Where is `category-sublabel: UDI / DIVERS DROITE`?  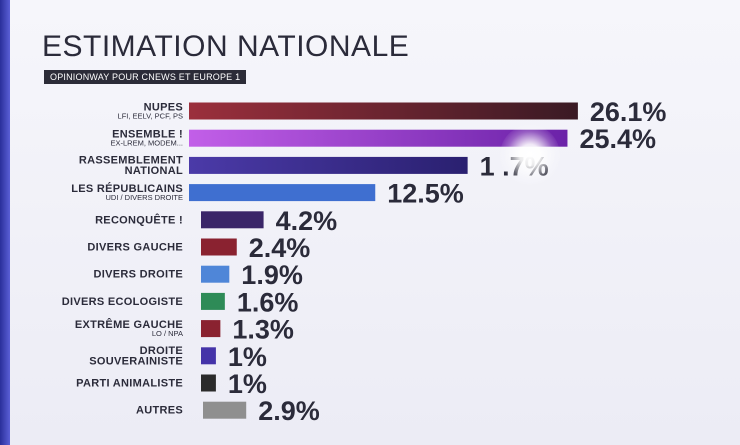 category-sublabel: UDI / DIVERS DROITE is located at coordinates (144, 197).